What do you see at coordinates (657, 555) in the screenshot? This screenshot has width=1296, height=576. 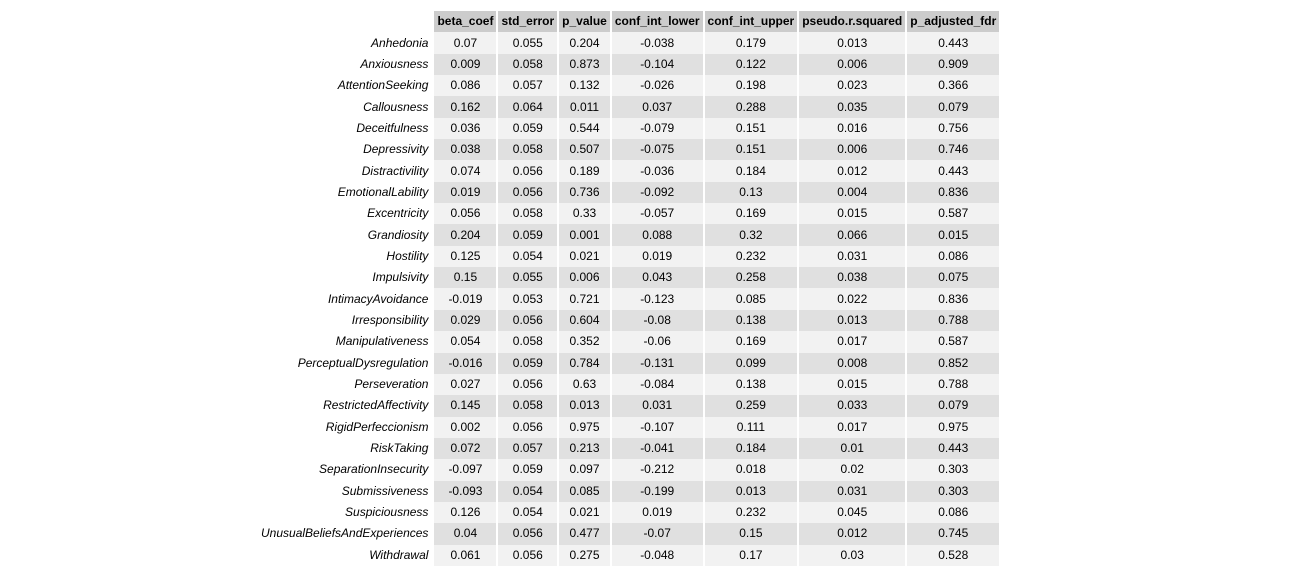 I see `table-cell: -0.048` at bounding box center [657, 555].